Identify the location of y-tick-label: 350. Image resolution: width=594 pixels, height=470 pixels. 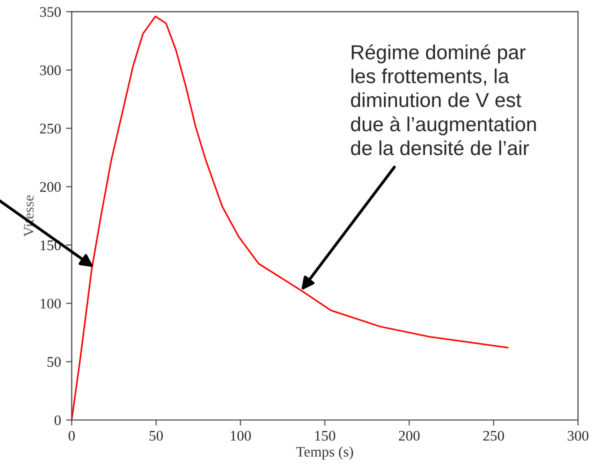
(50, 12).